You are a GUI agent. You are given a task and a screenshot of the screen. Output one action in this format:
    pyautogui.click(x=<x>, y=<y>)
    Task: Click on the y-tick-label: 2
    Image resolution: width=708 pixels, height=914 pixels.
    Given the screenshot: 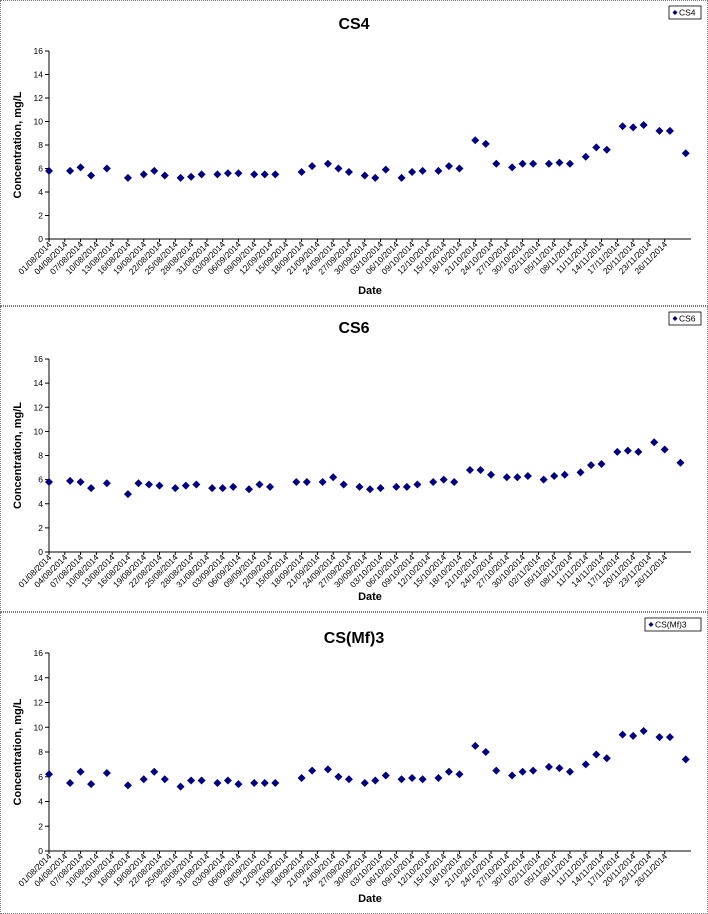 What is the action you would take?
    pyautogui.click(x=40, y=528)
    